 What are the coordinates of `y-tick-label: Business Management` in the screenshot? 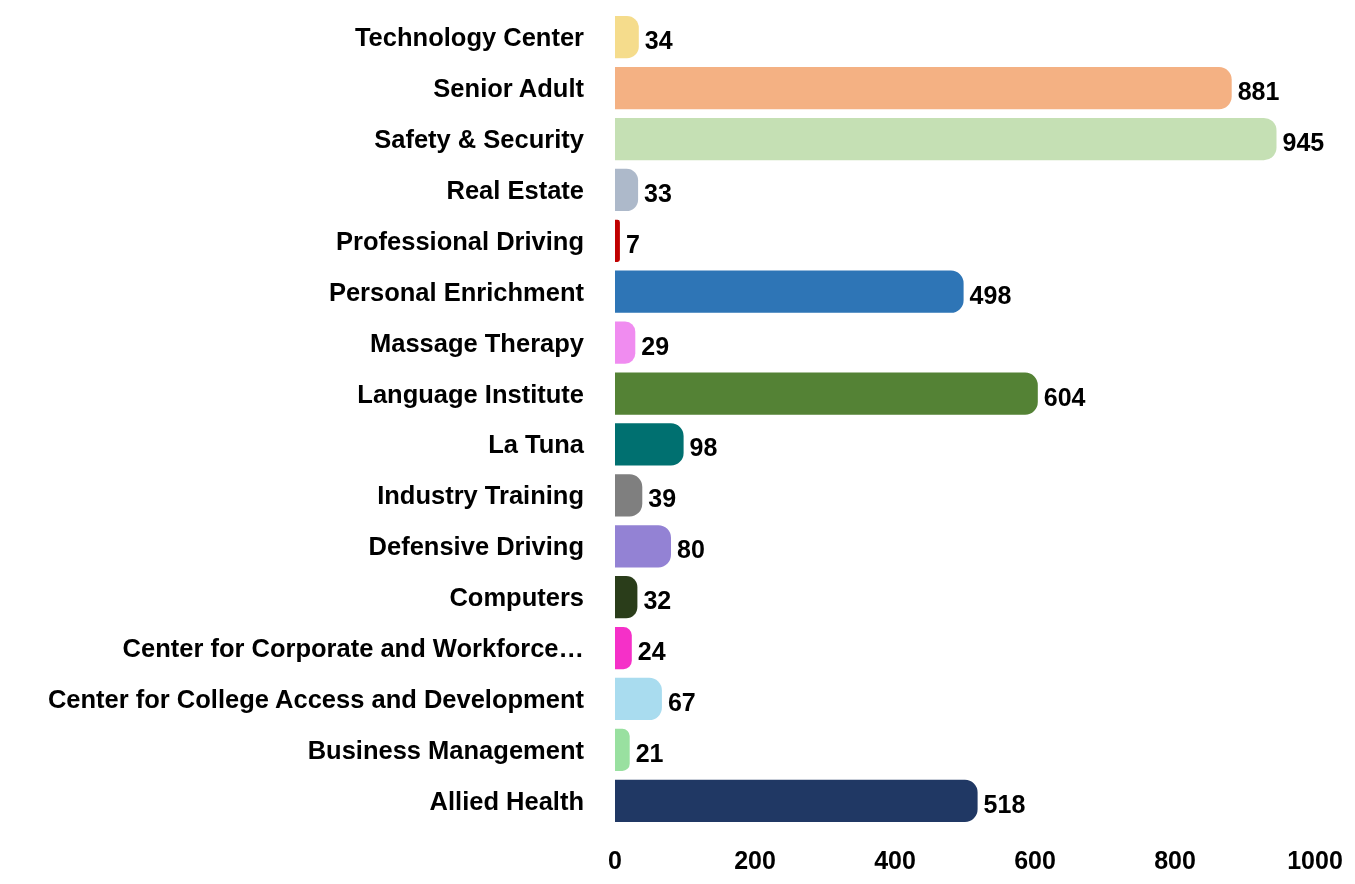 It's located at (446, 749).